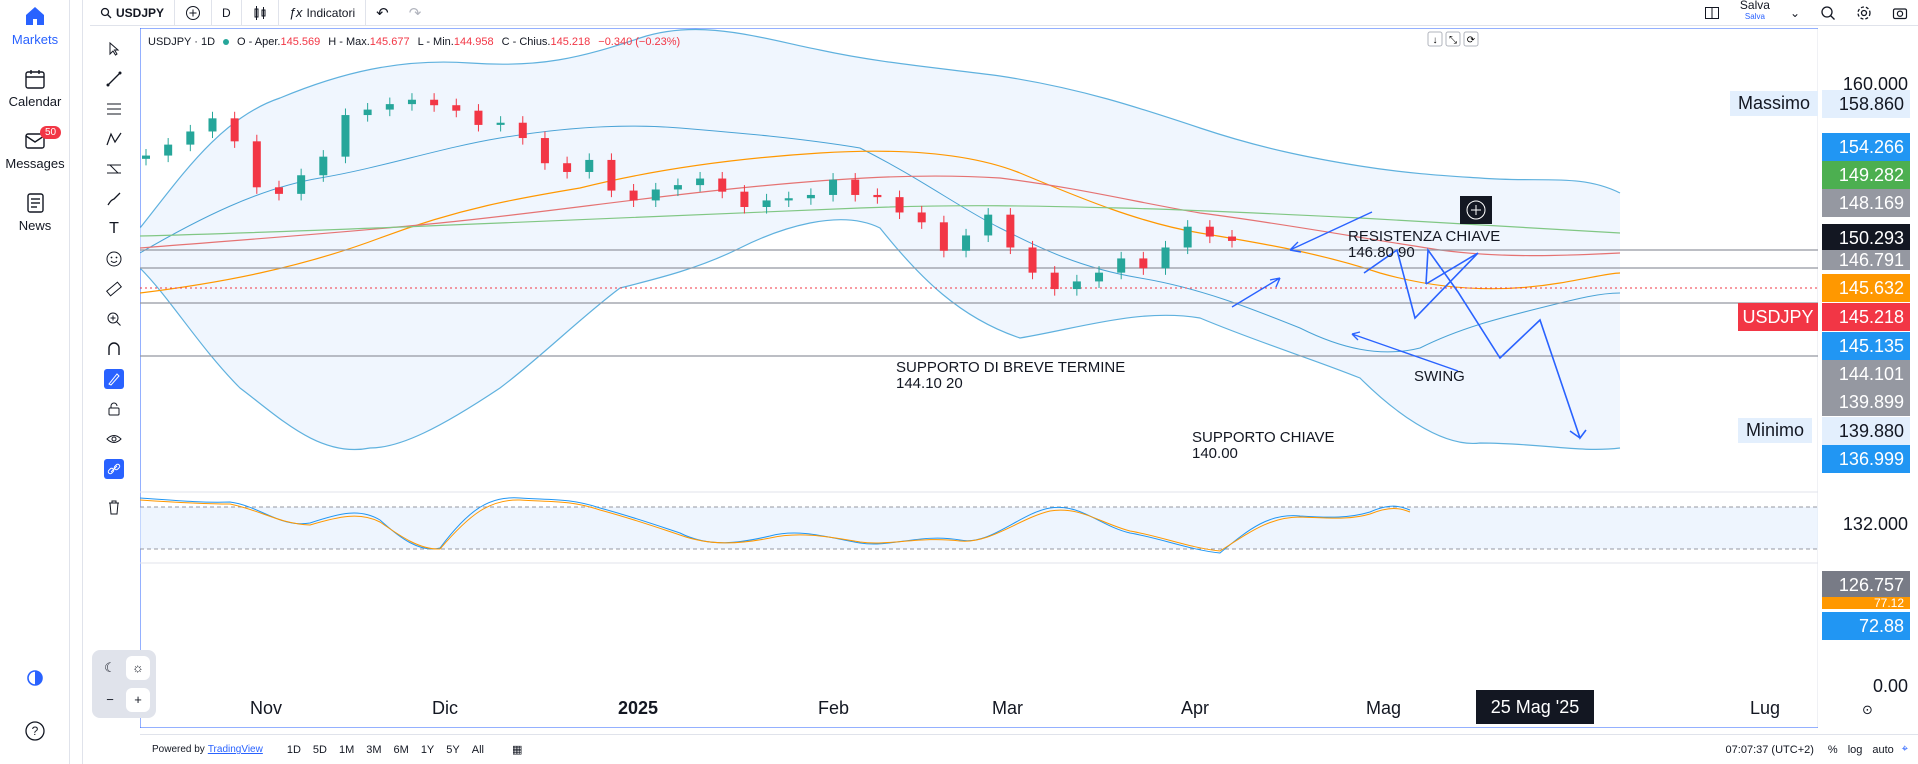 This screenshot has width=1918, height=764. Describe the element at coordinates (445, 708) in the screenshot. I see `time-label-dic: Dic` at that location.